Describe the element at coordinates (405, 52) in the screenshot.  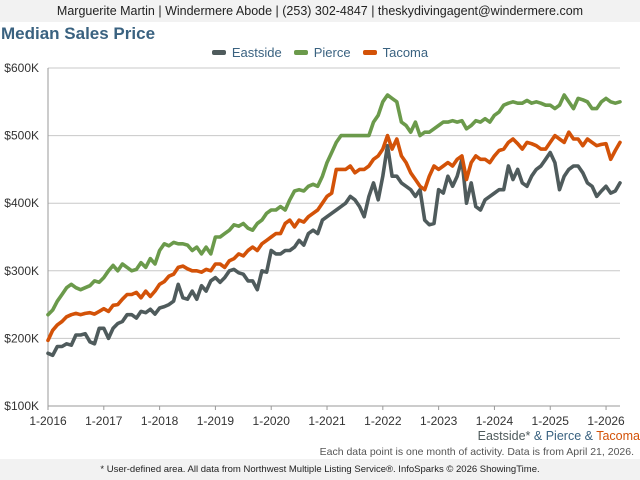
I see `legend-label-tacoma: Tacoma` at that location.